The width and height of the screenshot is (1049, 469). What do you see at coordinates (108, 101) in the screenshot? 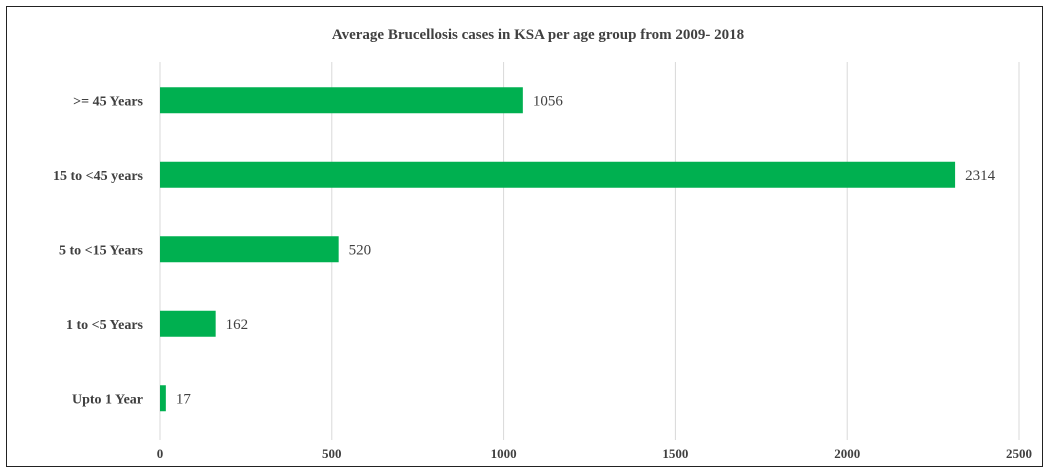
I see `category-label: >= 45 Years` at bounding box center [108, 101].